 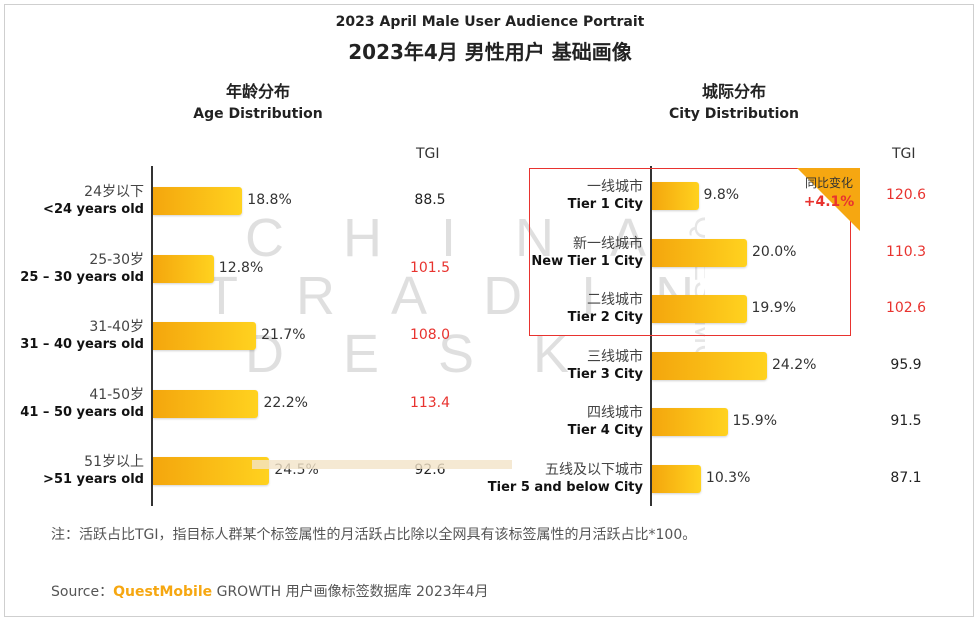 What do you see at coordinates (269, 200) in the screenshot?
I see `bar-value-label: 18.8%` at bounding box center [269, 200].